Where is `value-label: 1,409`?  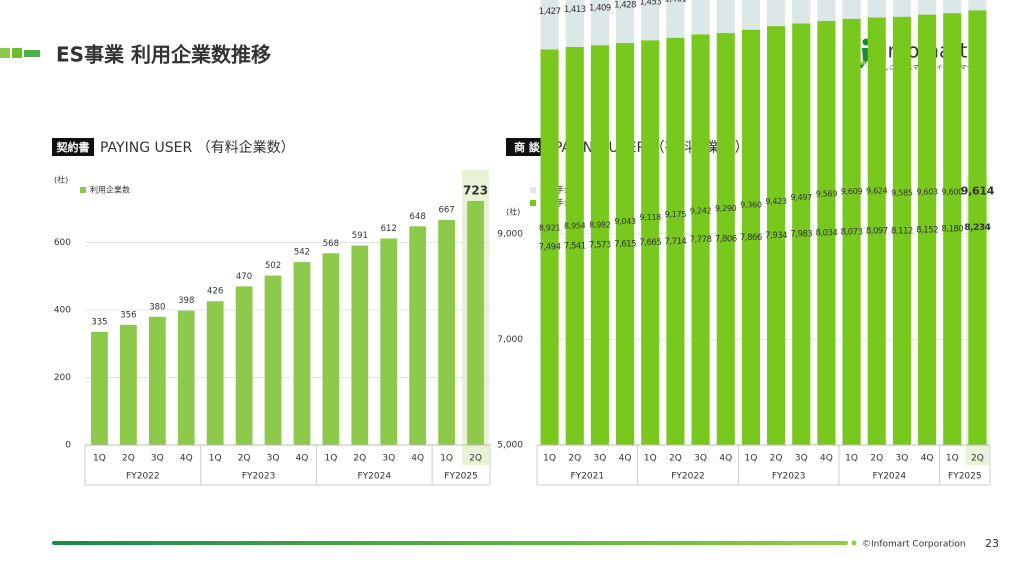
value-label: 1,409 is located at coordinates (600, 8).